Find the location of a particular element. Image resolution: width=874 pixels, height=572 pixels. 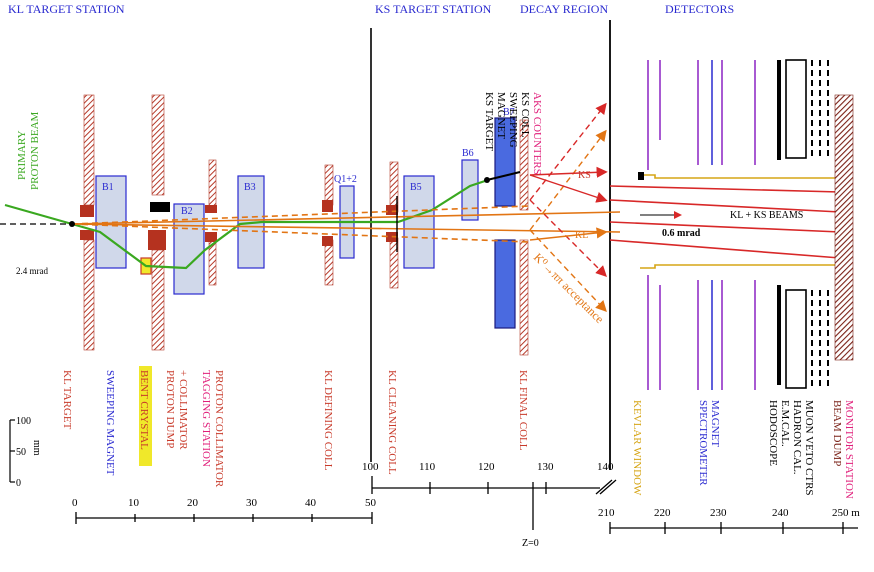

primary-label-2: PROTON BEAM is located at coordinates (35, 150).